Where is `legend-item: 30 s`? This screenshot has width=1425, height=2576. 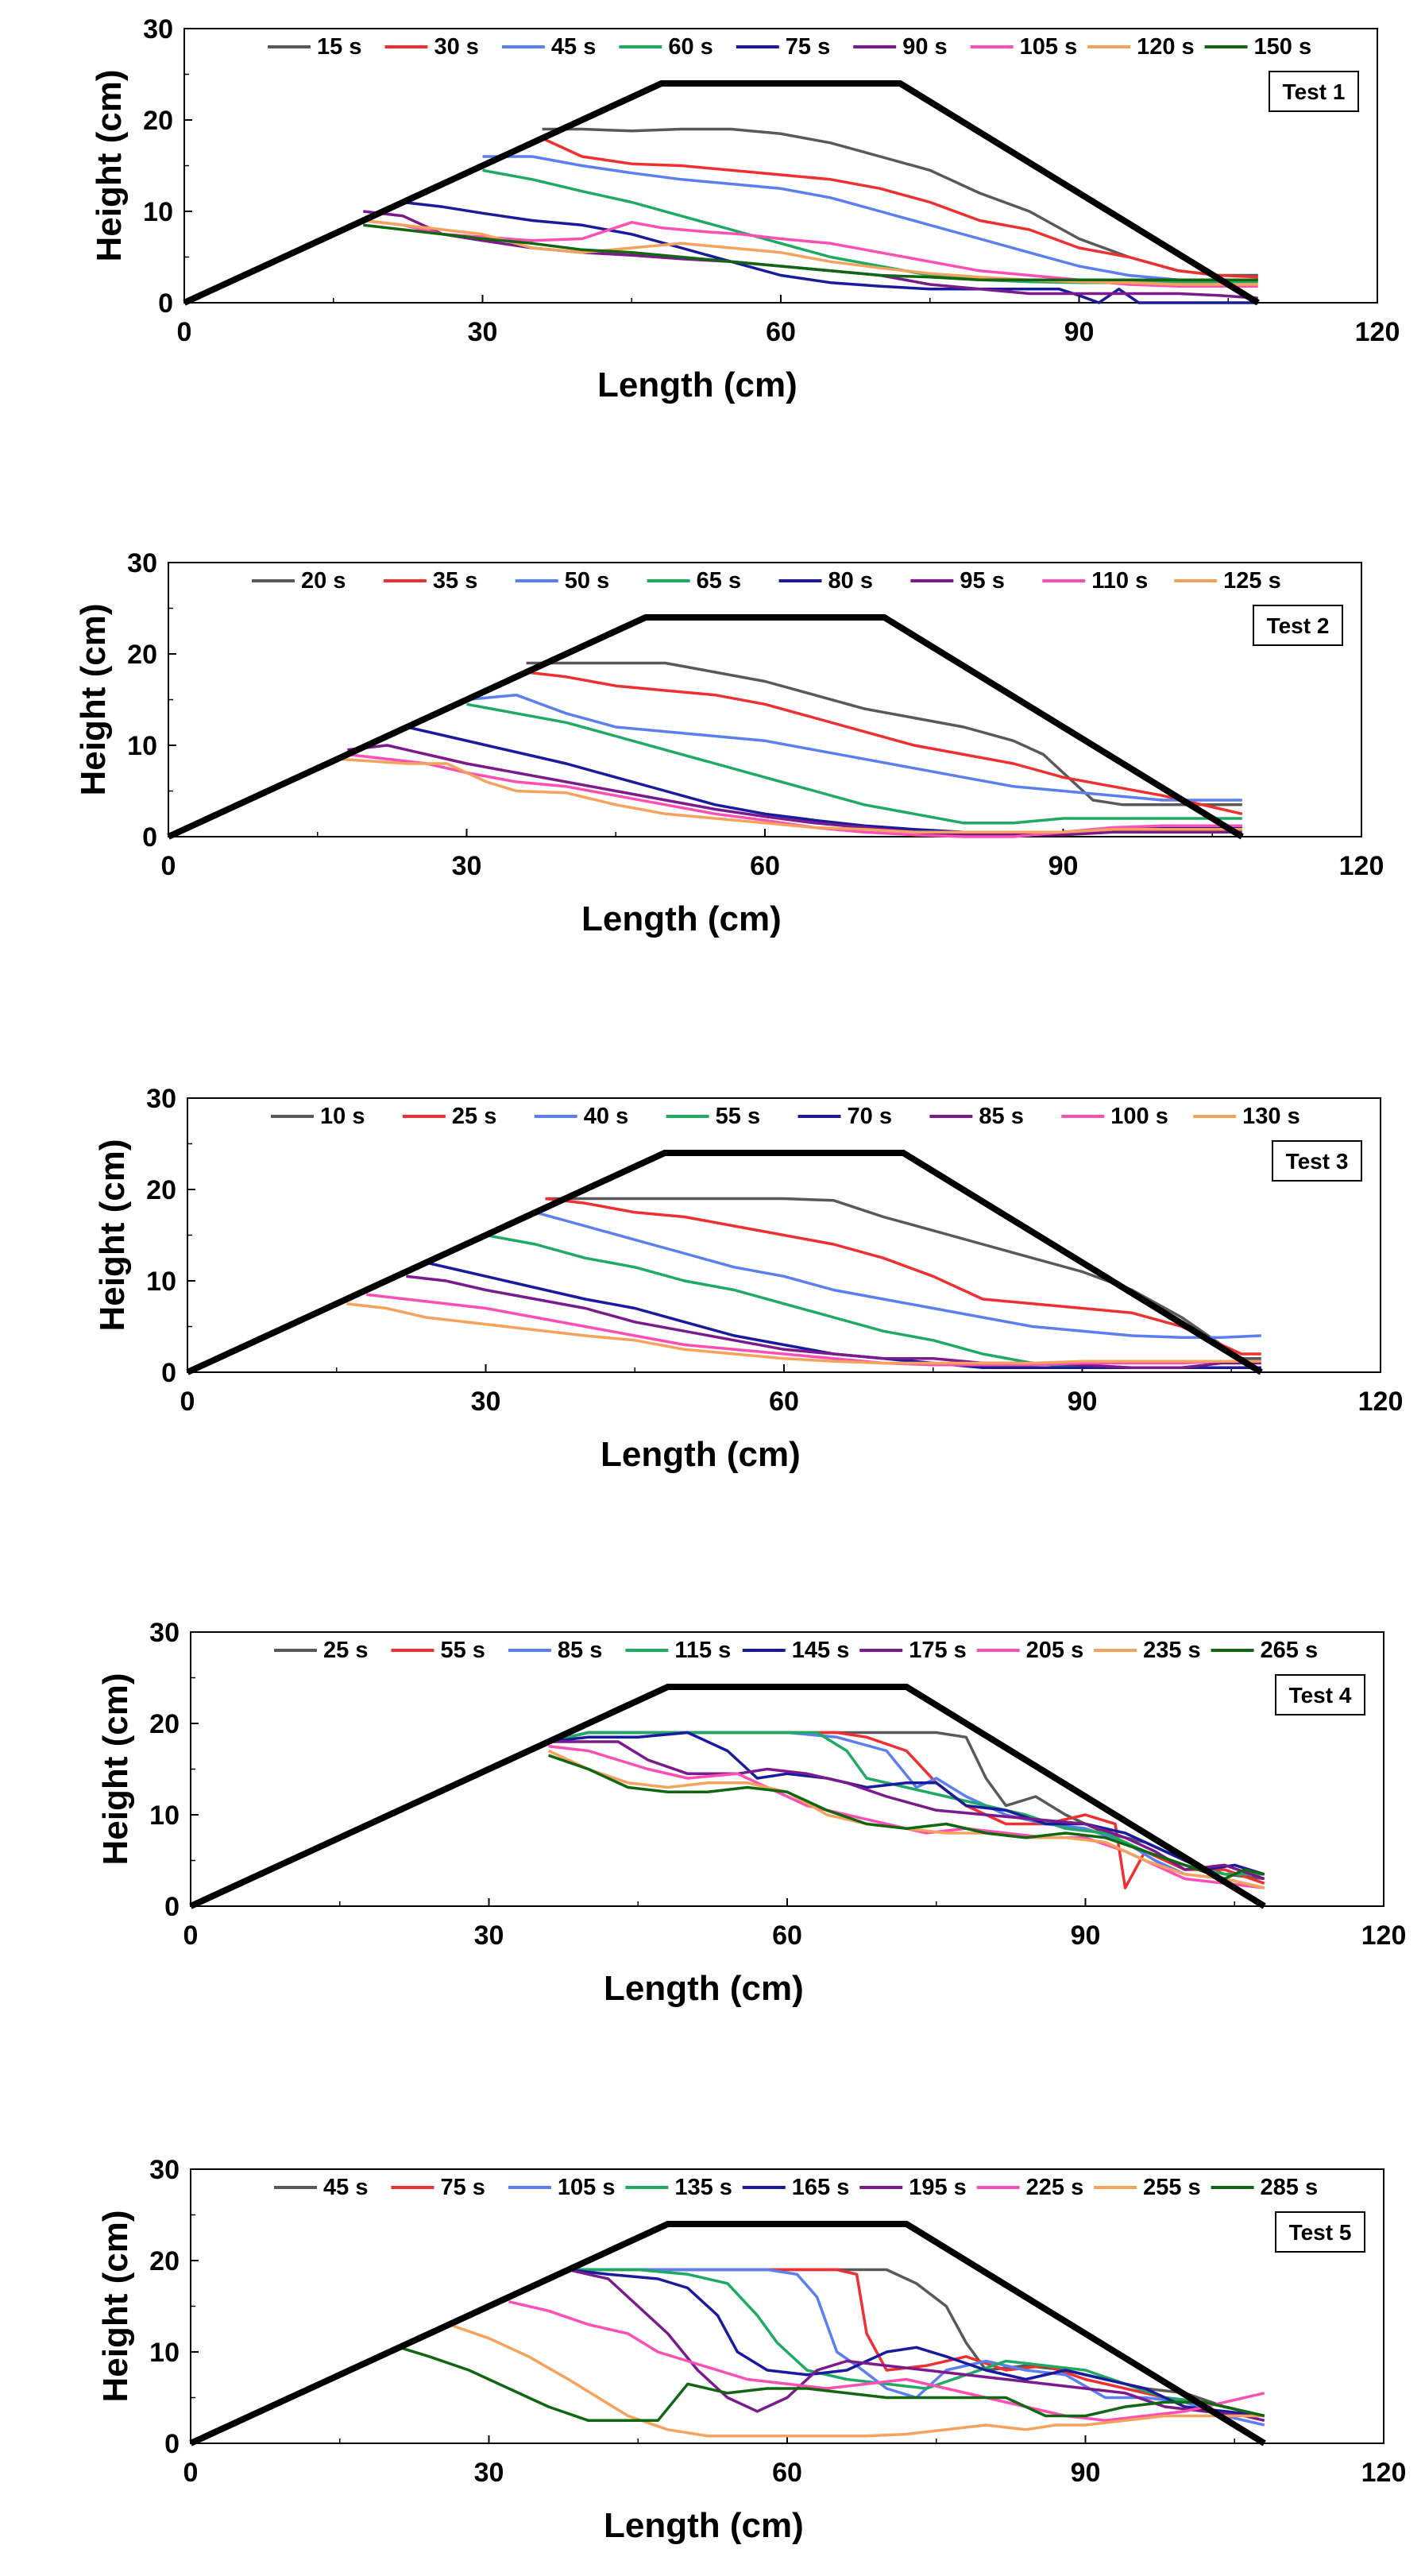
legend-item: 30 s is located at coordinates (432, 47).